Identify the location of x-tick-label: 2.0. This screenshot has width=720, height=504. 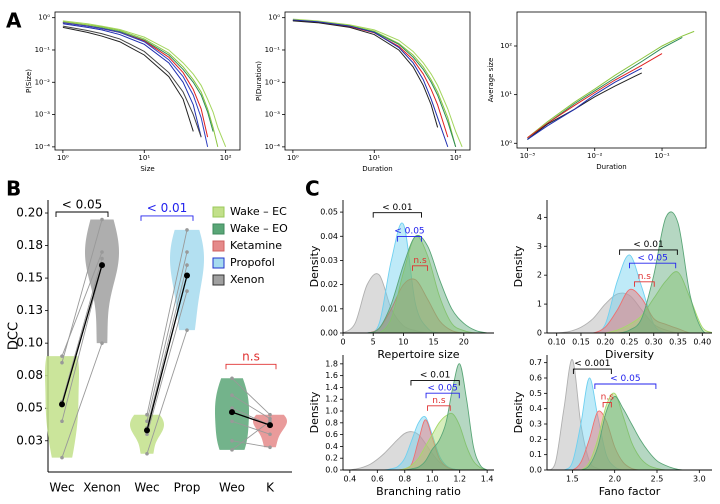
(614, 479).